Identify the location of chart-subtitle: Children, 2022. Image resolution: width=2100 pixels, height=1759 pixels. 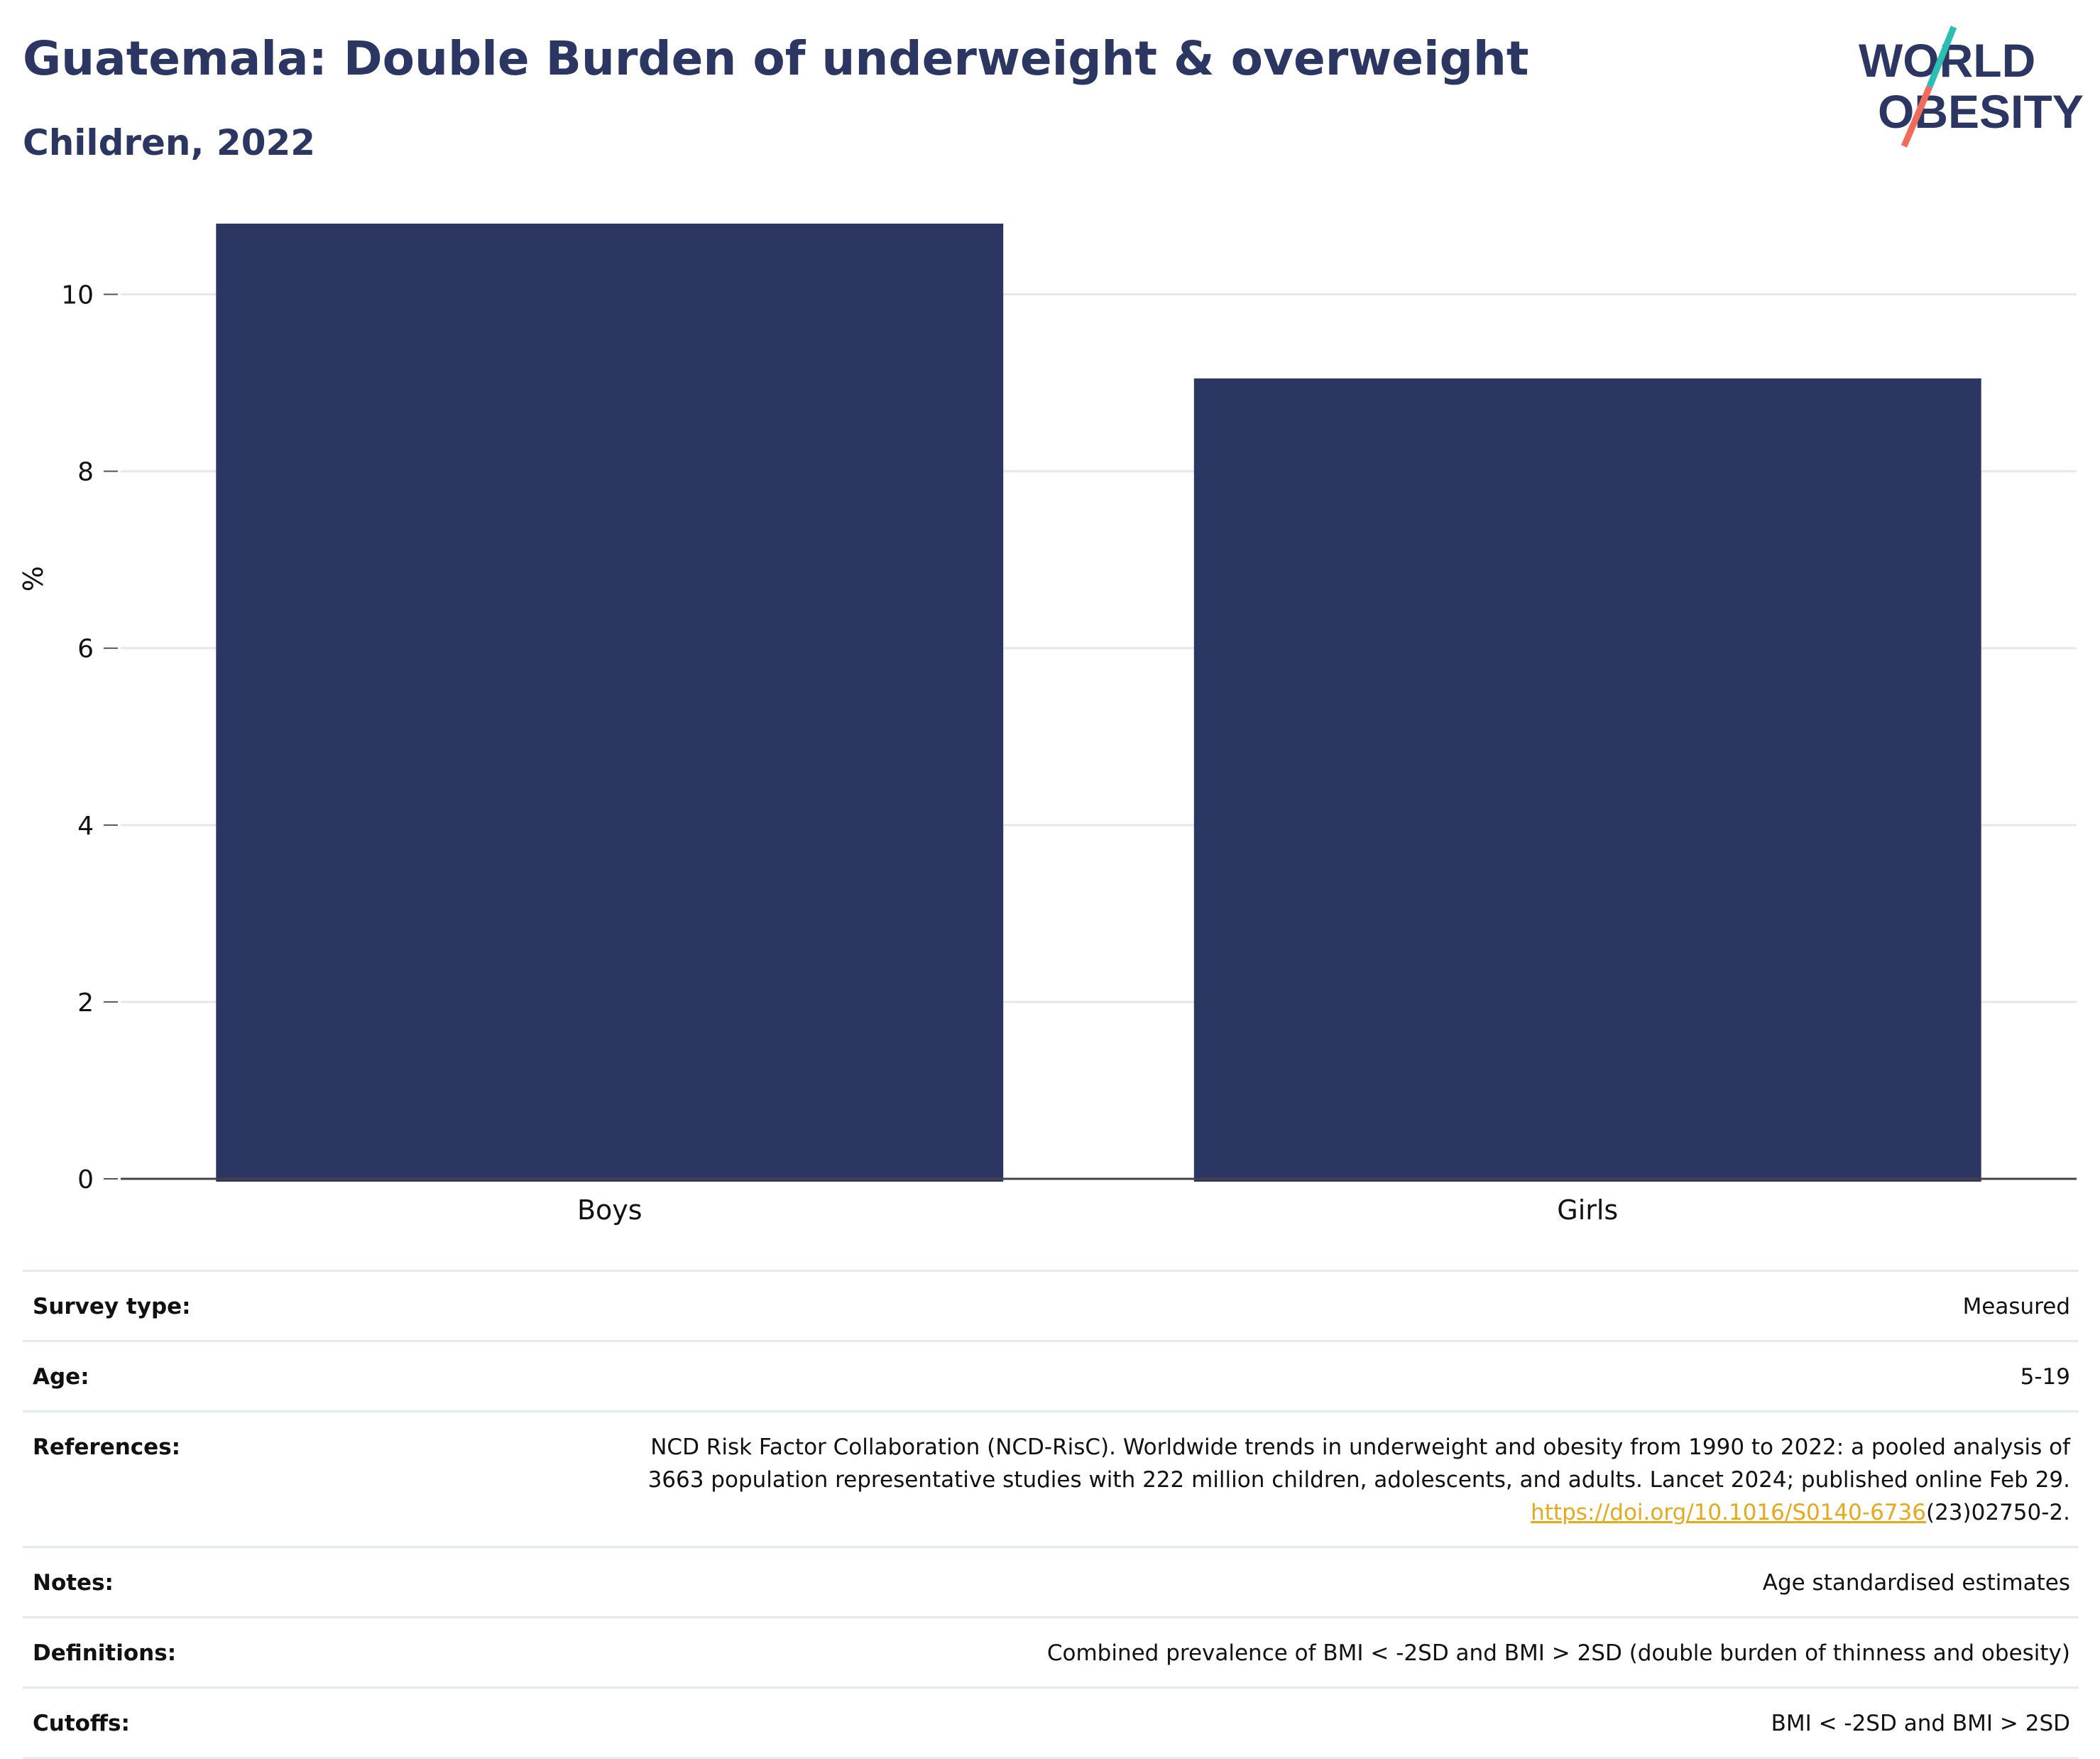
(169, 142).